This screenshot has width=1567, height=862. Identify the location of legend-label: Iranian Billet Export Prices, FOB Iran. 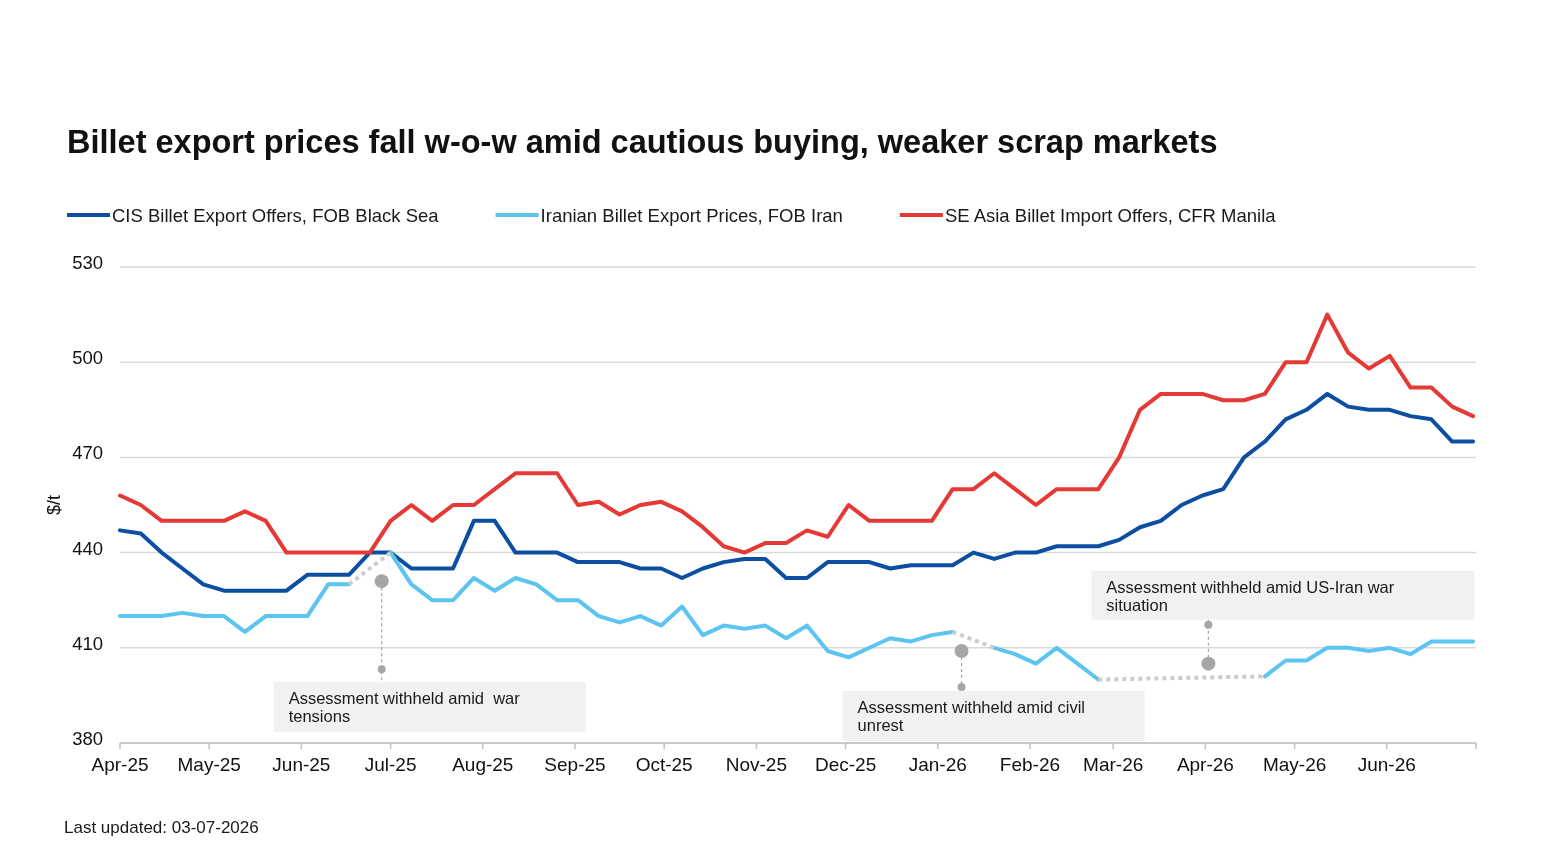
(691, 215).